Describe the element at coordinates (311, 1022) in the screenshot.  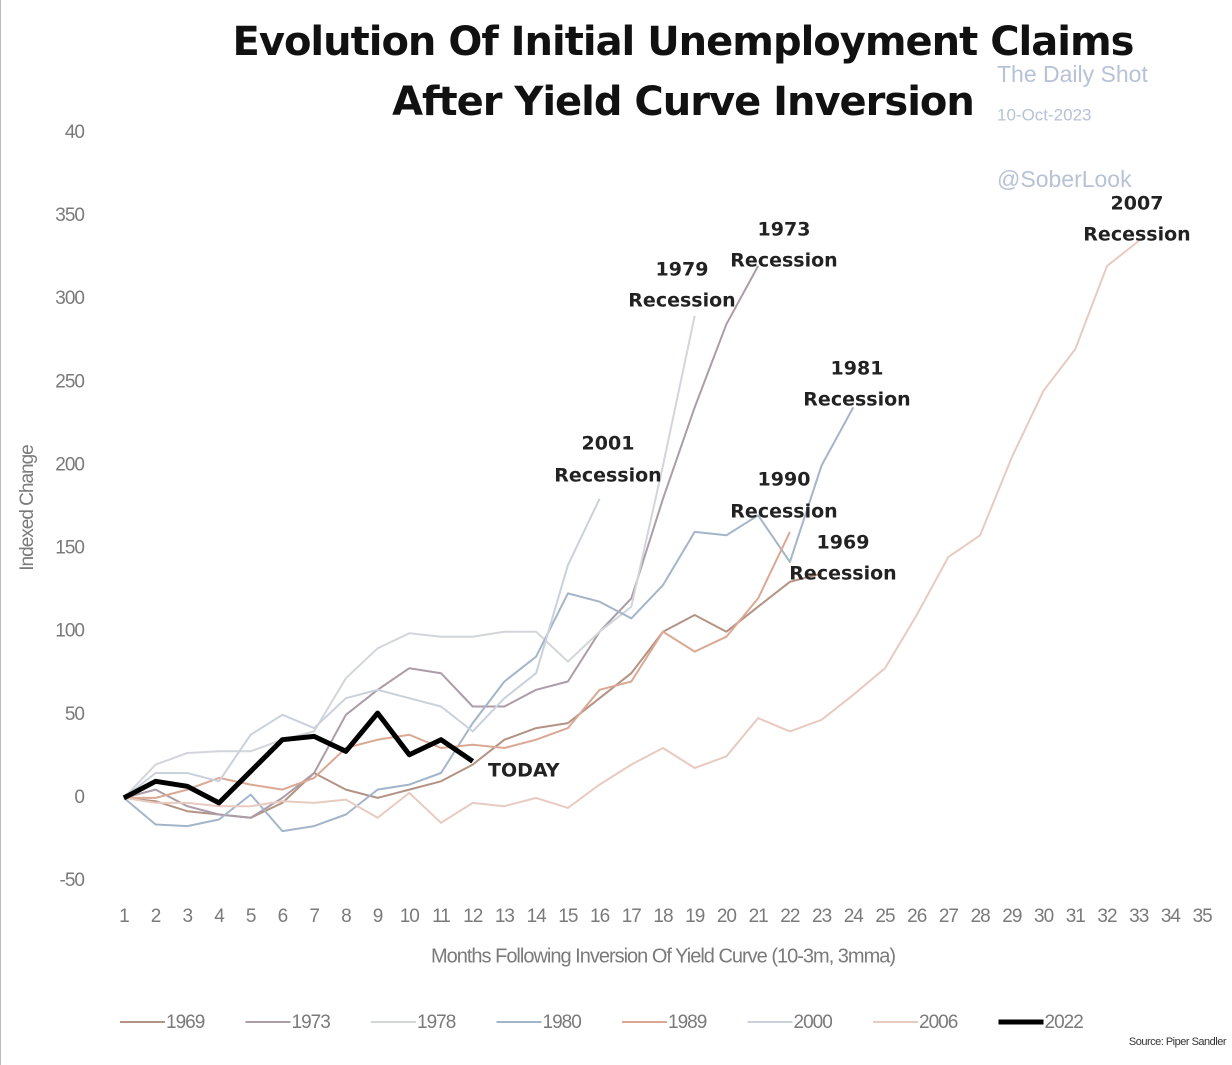
I see `legend-label: 1973` at that location.